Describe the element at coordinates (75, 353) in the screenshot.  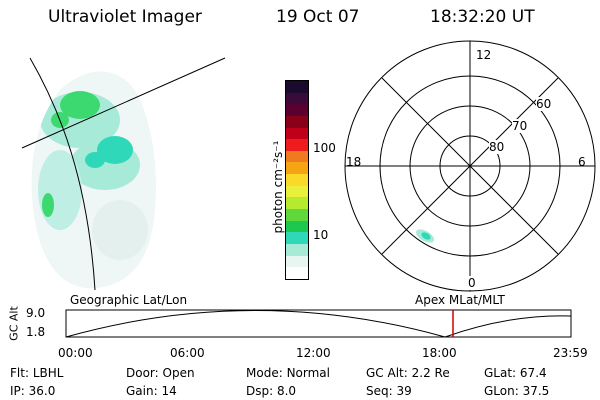
I see `timeline-xtick-0000: 00:00` at that location.